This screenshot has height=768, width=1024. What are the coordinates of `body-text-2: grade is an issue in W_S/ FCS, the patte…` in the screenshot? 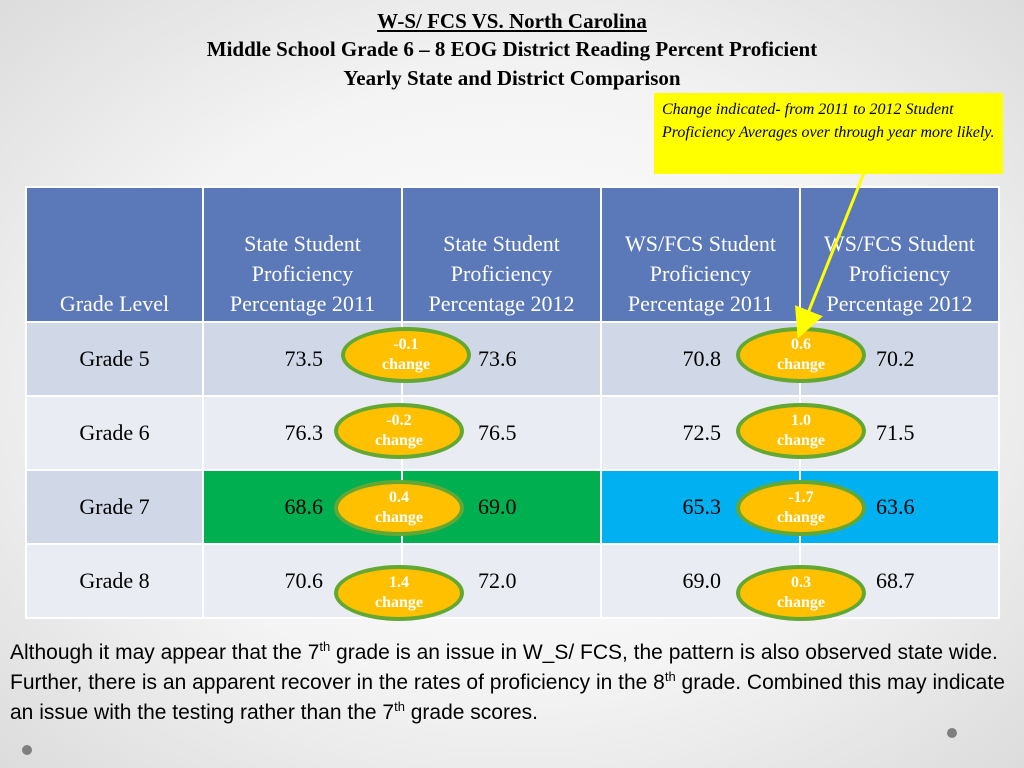 It's located at (504, 667).